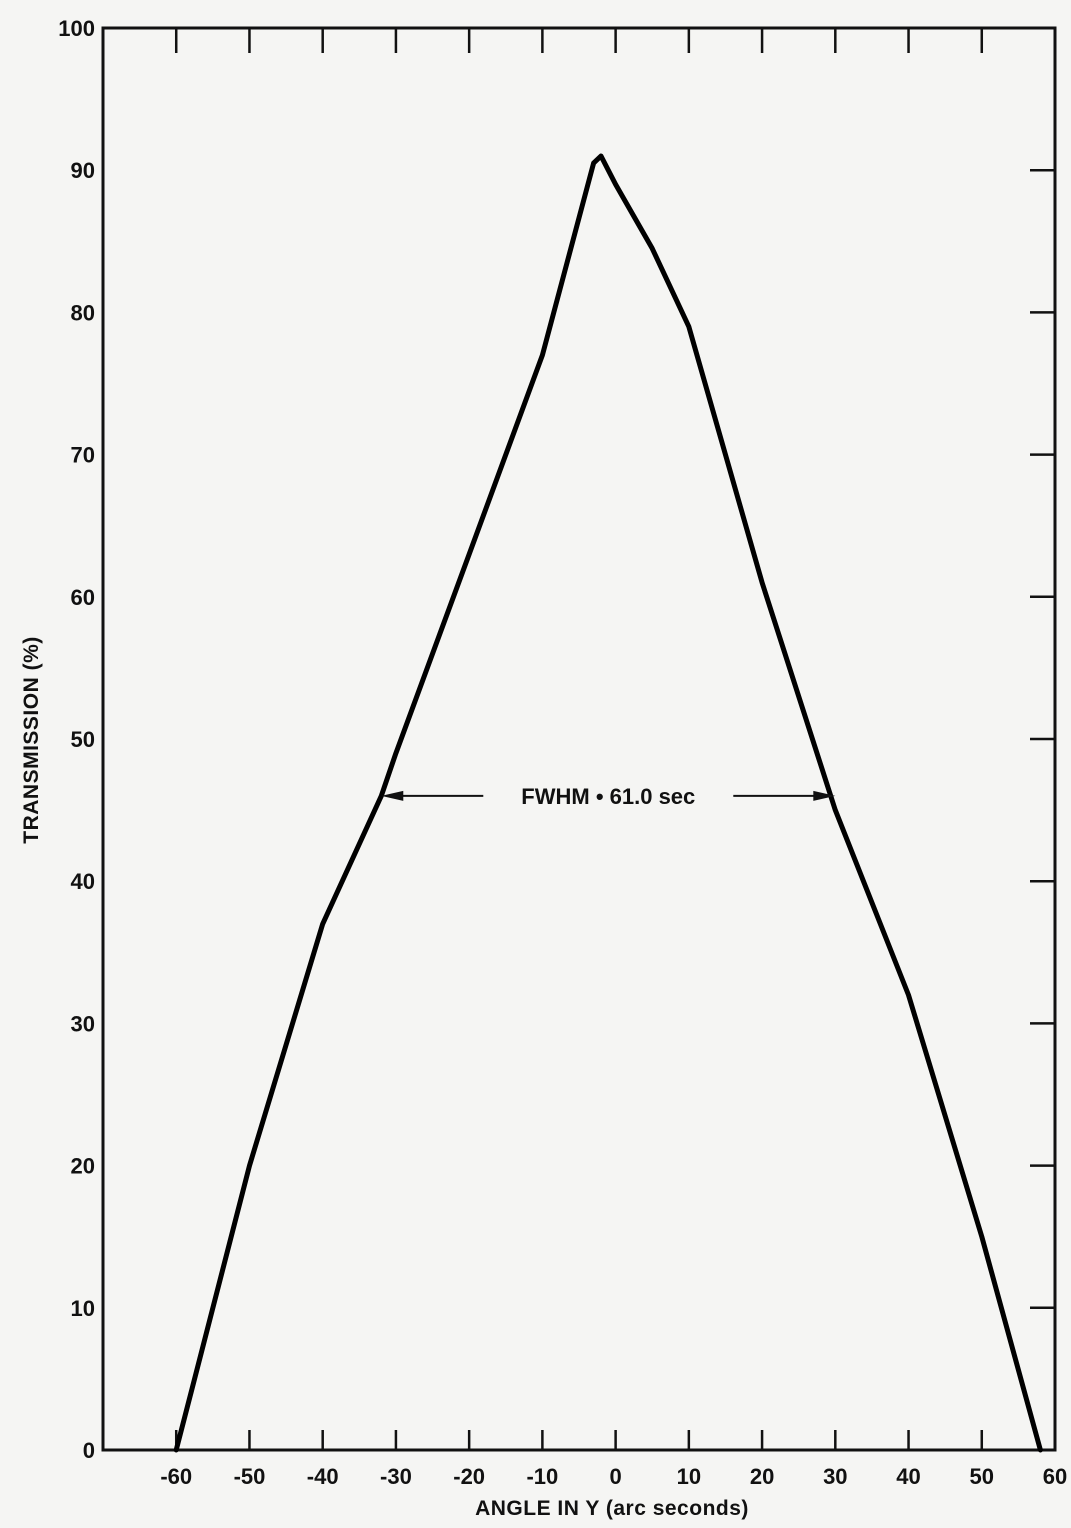 The width and height of the screenshot is (1071, 1528). I want to click on annotation-layer: FWHM • 61.0 sec, so click(608, 796).